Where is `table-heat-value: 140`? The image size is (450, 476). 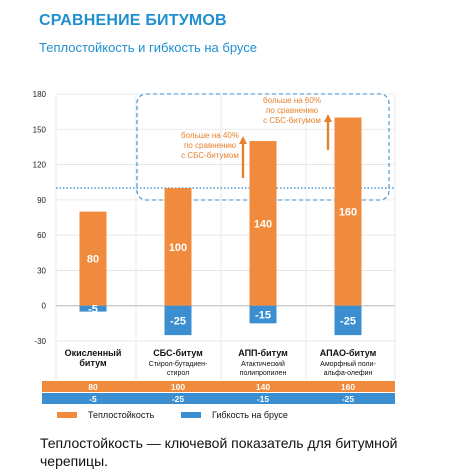
table-heat-value: 140 is located at coordinates (263, 387).